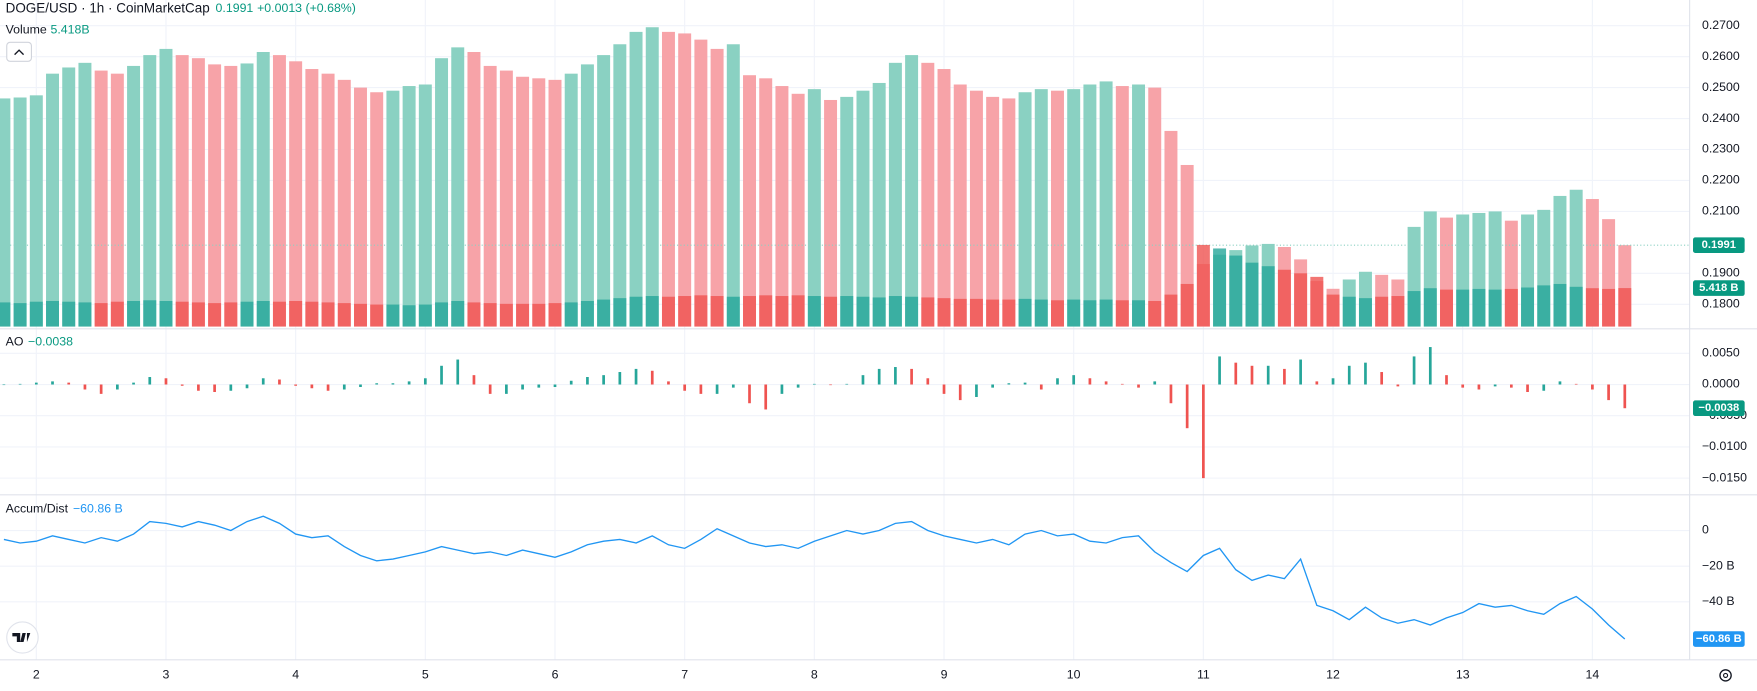 The width and height of the screenshot is (1757, 691). I want to click on x-tick-label: 7, so click(684, 675).